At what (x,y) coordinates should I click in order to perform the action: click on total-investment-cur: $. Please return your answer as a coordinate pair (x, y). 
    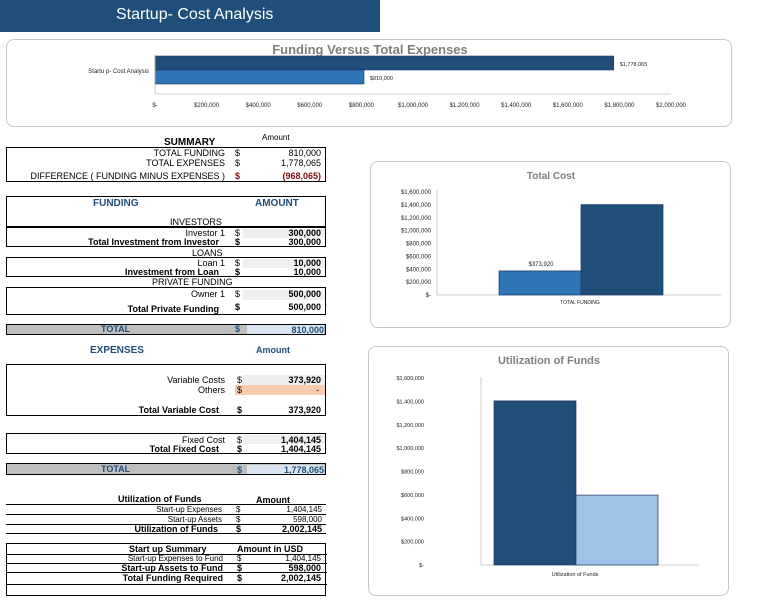
    Looking at the image, I should click on (238, 242).